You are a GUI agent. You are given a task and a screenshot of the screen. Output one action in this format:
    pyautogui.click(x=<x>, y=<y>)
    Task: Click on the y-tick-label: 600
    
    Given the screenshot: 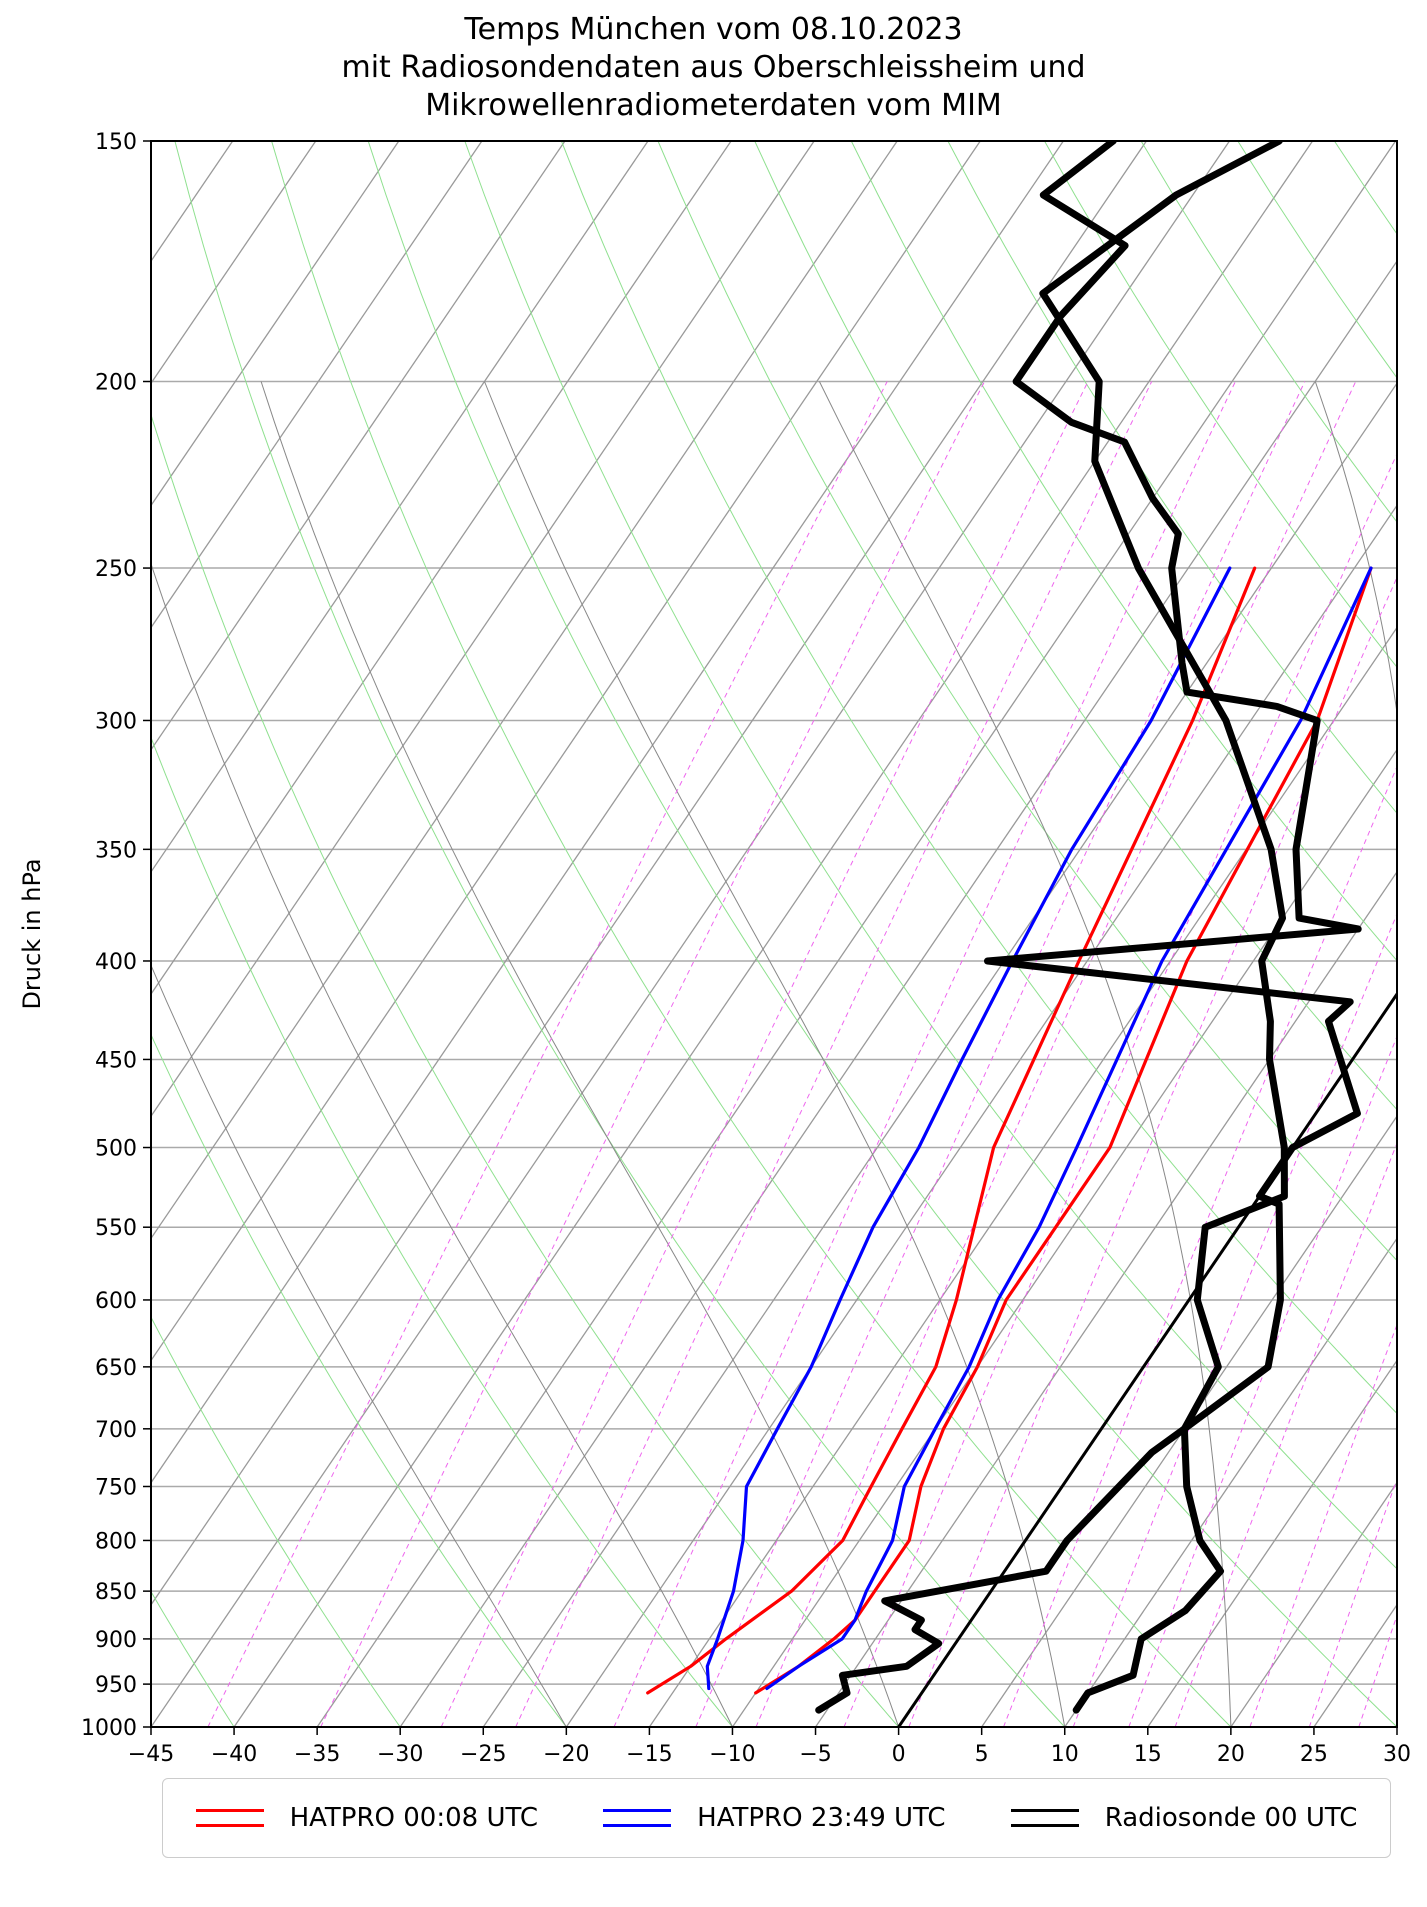 What is the action you would take?
    pyautogui.click(x=116, y=1301)
    